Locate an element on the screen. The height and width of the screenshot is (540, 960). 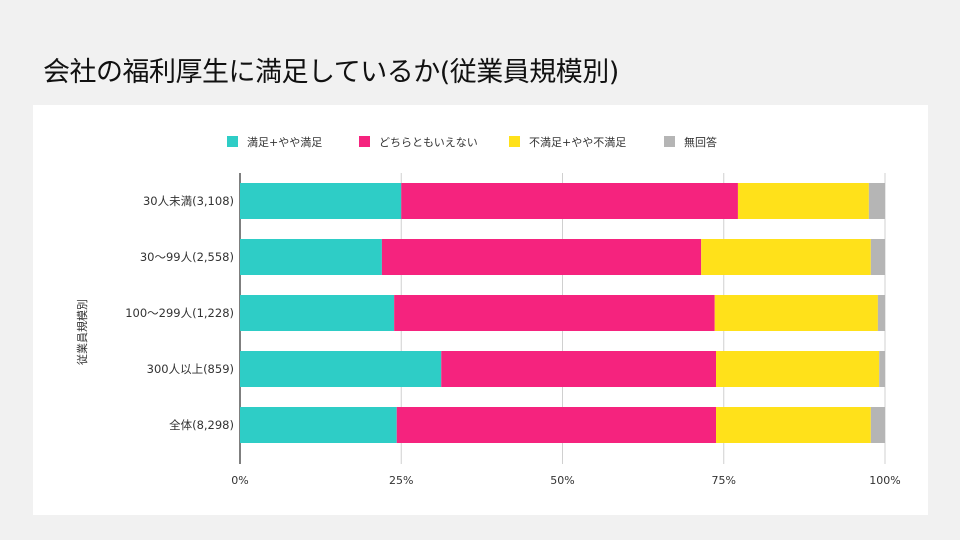
y-axis-title: 従業員規模別 is located at coordinates (82, 332).